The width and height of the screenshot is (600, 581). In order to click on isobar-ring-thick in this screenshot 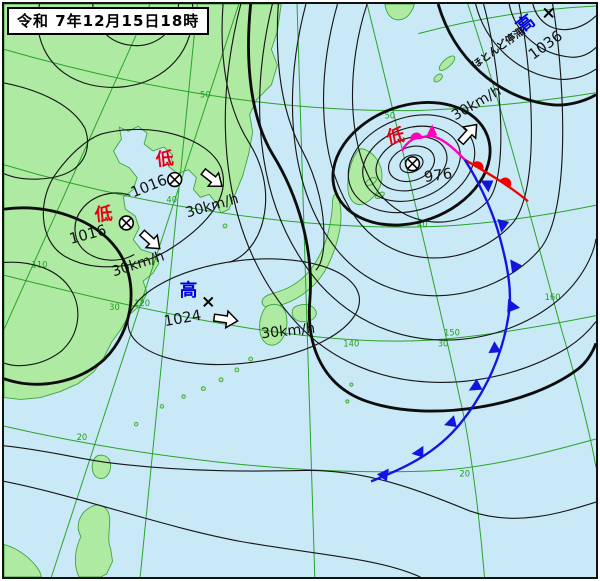, I will do `click(411, 164)`.